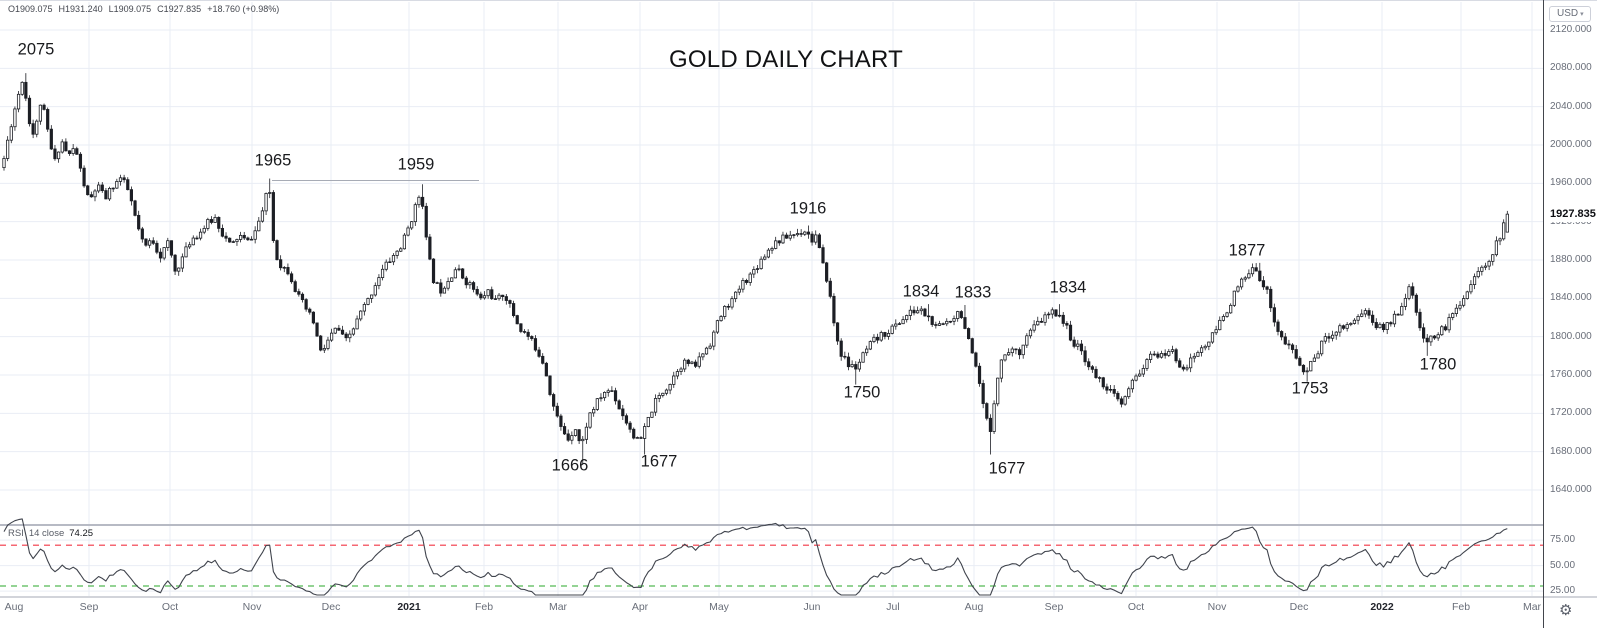 The height and width of the screenshot is (628, 1597). I want to click on price-level-annotation: 1666, so click(570, 465).